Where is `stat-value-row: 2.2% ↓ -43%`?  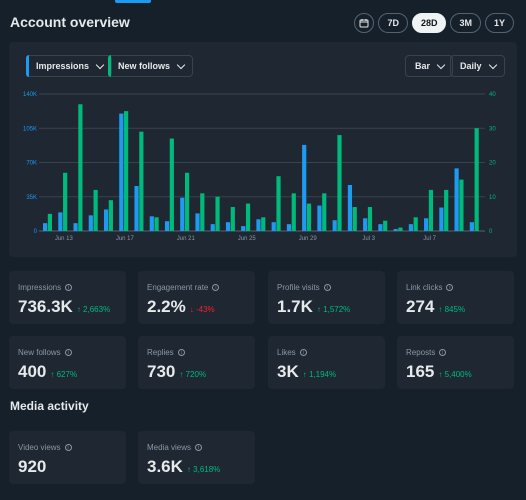
stat-value-row: 2.2% ↓ -43% is located at coordinates (181, 307).